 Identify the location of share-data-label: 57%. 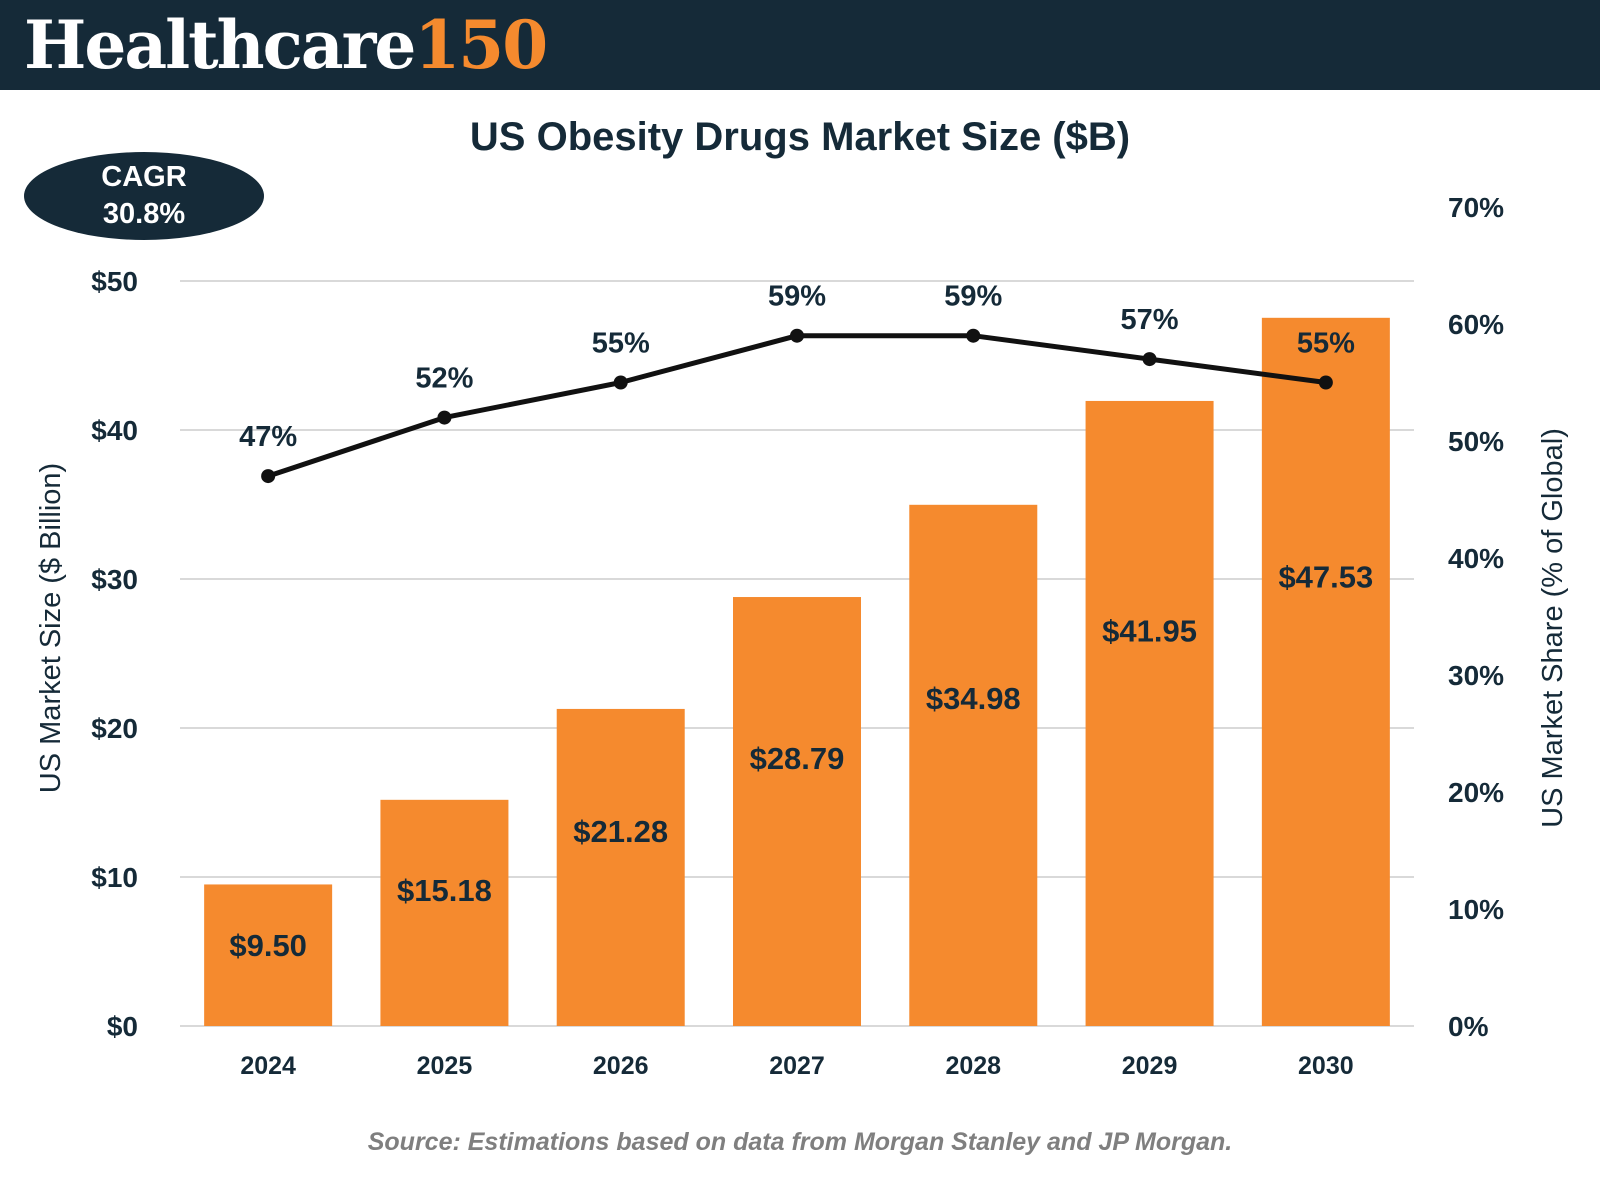
(1150, 320).